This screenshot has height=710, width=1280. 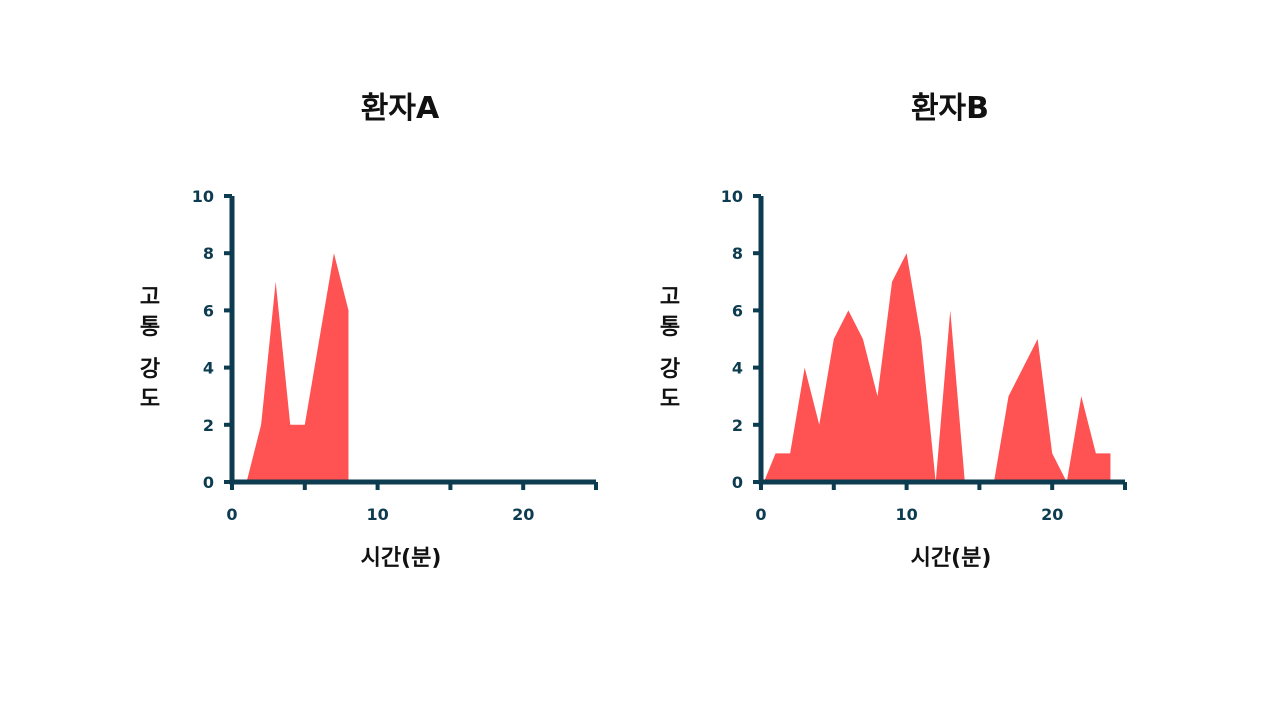 What do you see at coordinates (400, 108) in the screenshot?
I see `chart-title: 환자A` at bounding box center [400, 108].